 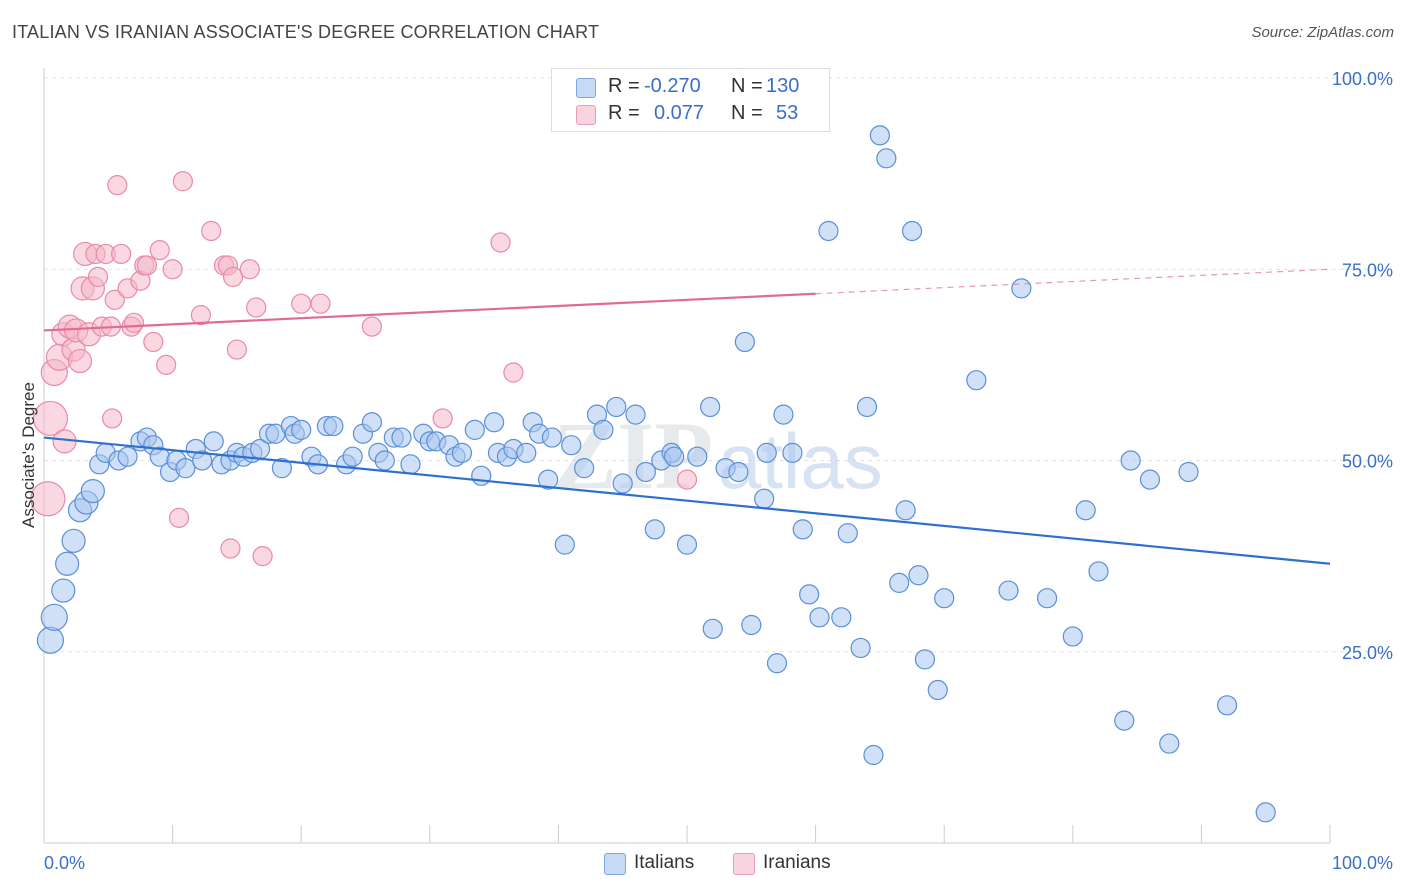 What do you see at coordinates (624, 86) in the screenshot?
I see `legend-r-label: R =` at bounding box center [624, 86].